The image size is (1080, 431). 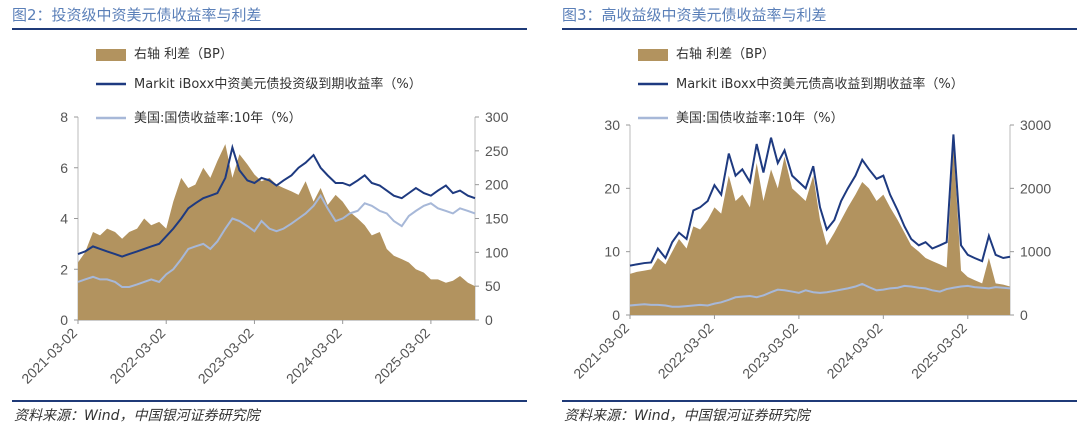 I want to click on y-left-tick-label: 10, so click(x=612, y=252).